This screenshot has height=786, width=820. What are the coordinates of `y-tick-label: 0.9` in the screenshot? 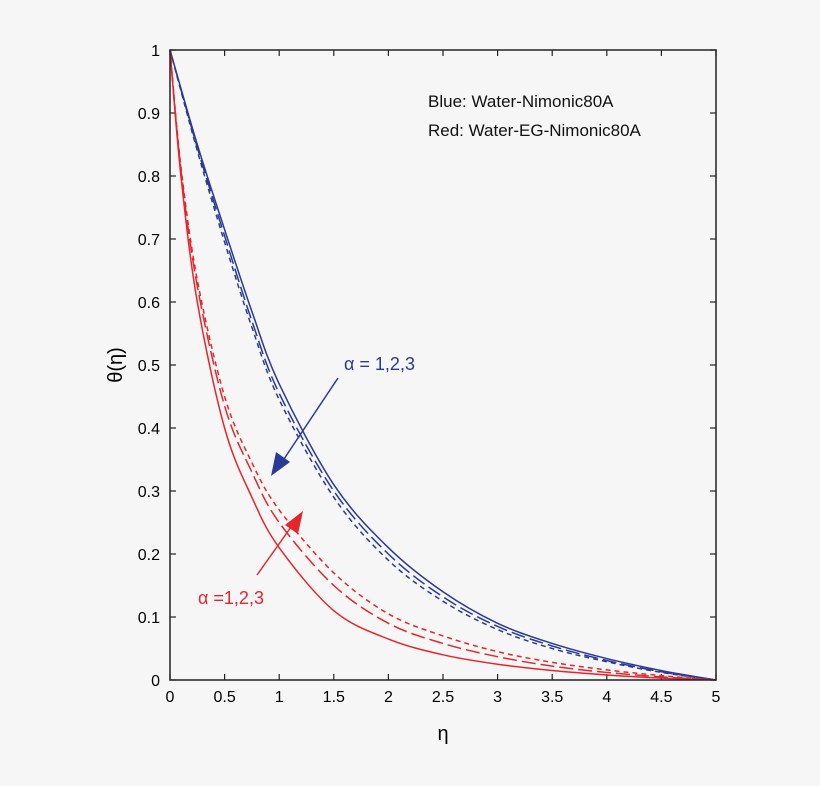 It's located at (149, 114).